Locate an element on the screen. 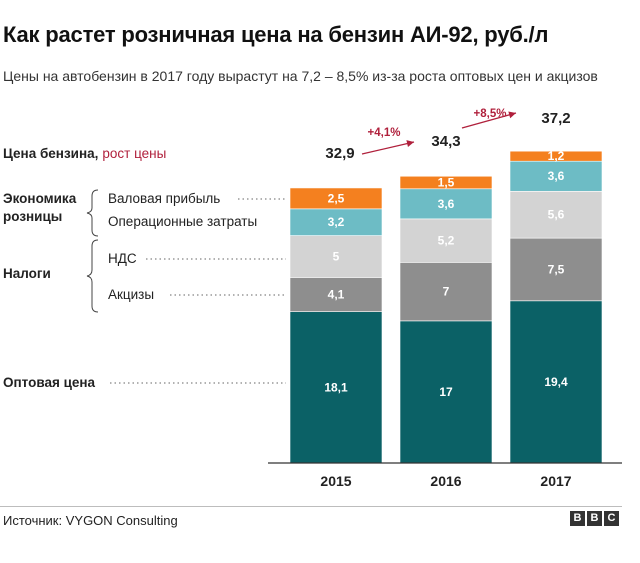  bar-gross_profit-2016 is located at coordinates (446, 182).